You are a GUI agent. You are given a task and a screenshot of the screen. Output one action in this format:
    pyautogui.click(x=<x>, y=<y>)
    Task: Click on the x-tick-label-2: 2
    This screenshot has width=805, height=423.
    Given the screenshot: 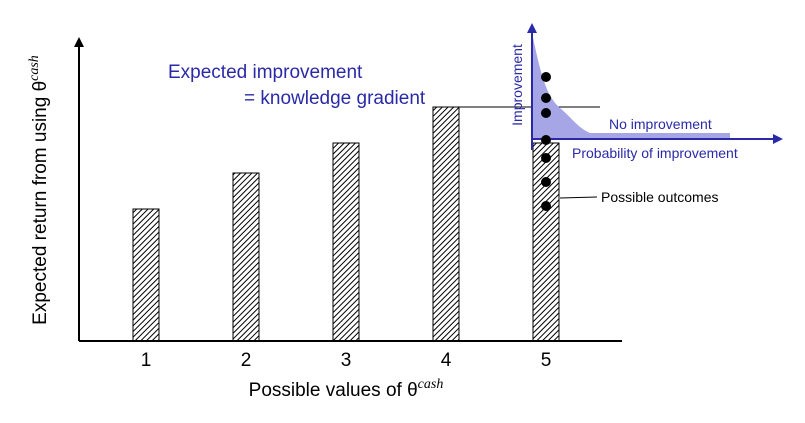 What is the action you would take?
    pyautogui.click(x=246, y=360)
    